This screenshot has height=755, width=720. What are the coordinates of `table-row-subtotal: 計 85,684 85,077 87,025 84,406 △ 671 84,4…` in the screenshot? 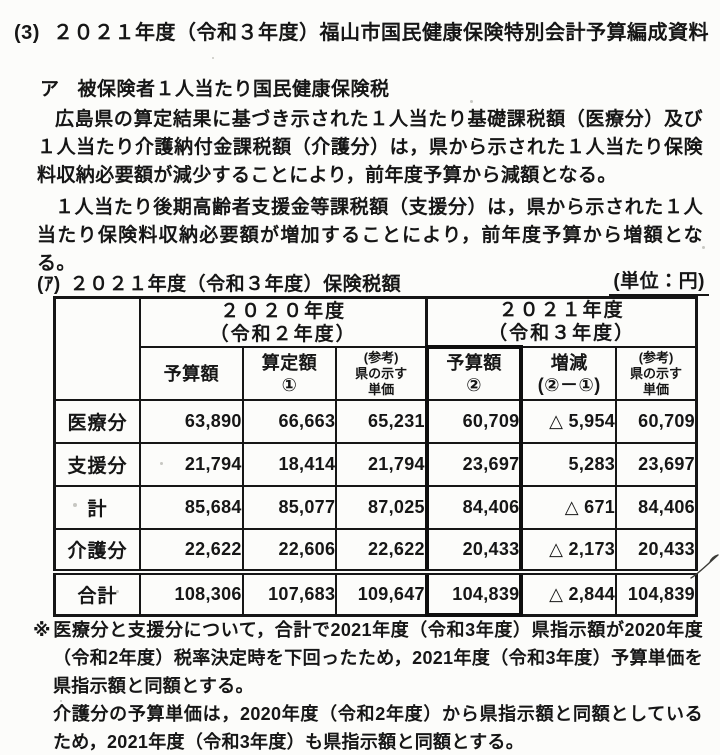 It's located at (375, 507).